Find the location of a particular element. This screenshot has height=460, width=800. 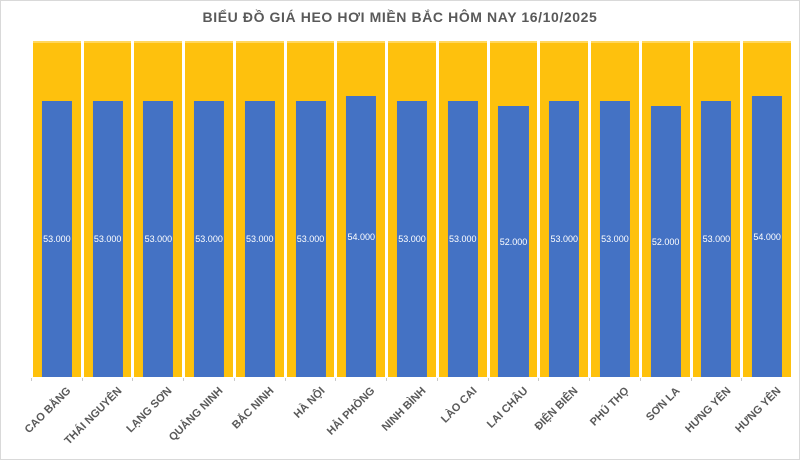

x-axis-label: ĐIỆN BIÊN is located at coordinates (556, 409).